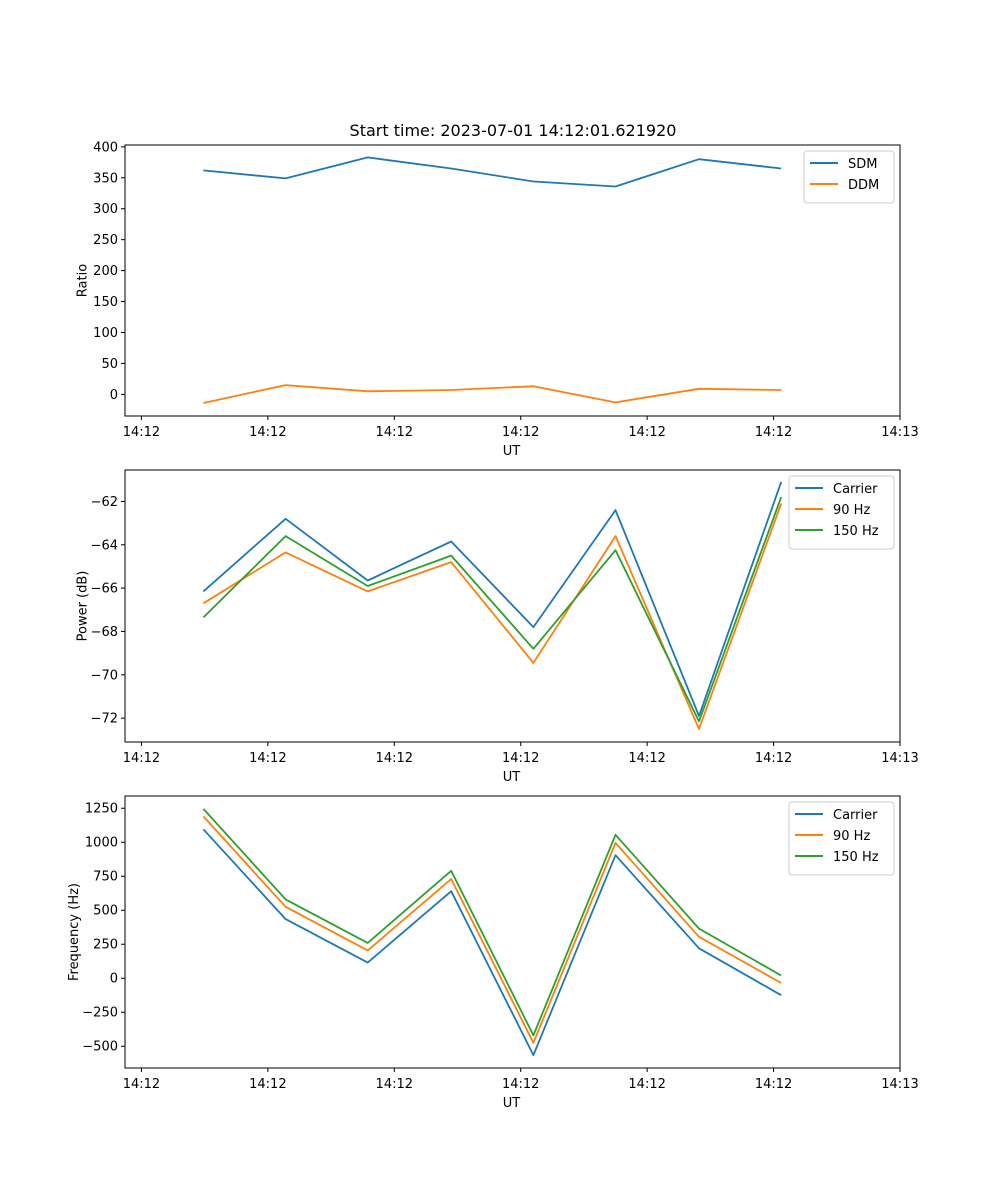  Describe the element at coordinates (105, 302) in the screenshot. I see `y-tick-label: 150` at that location.